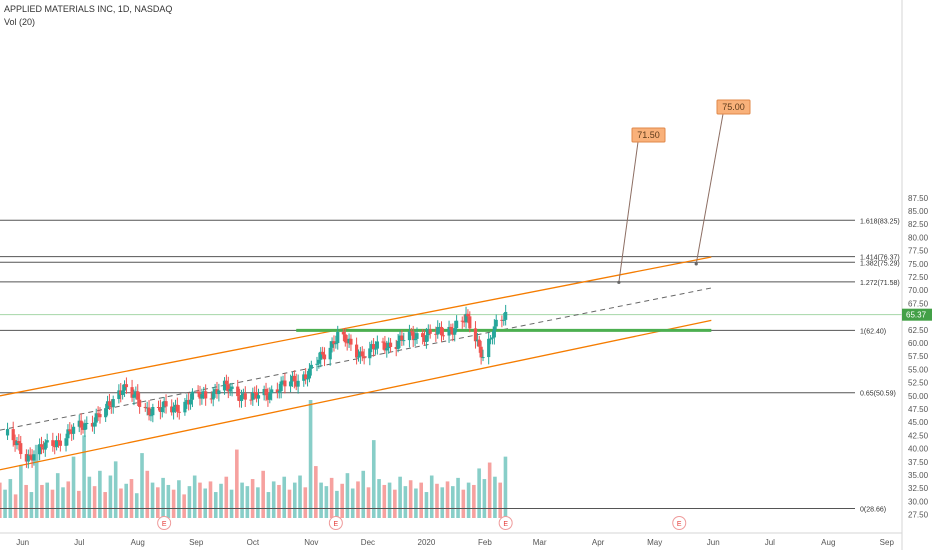 The image size is (932, 550). I want to click on time-tick-label: Jun, so click(22, 542).